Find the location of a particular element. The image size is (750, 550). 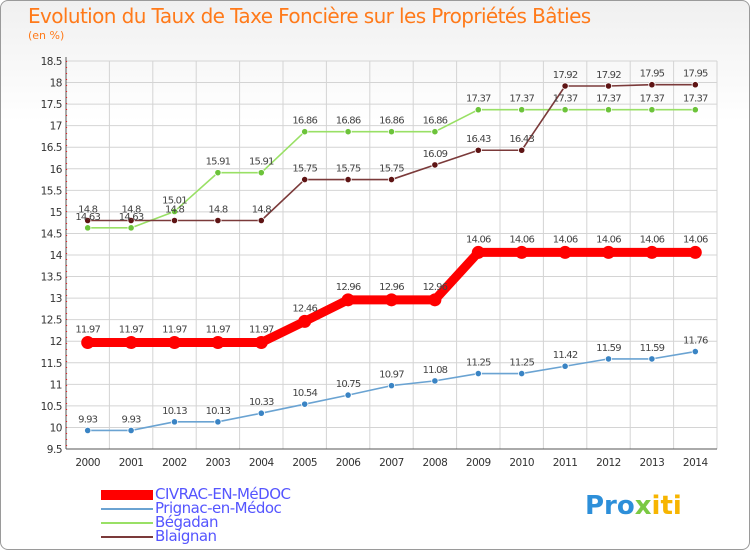

legend-item-blaignan: Blaignan is located at coordinates (231, 536).